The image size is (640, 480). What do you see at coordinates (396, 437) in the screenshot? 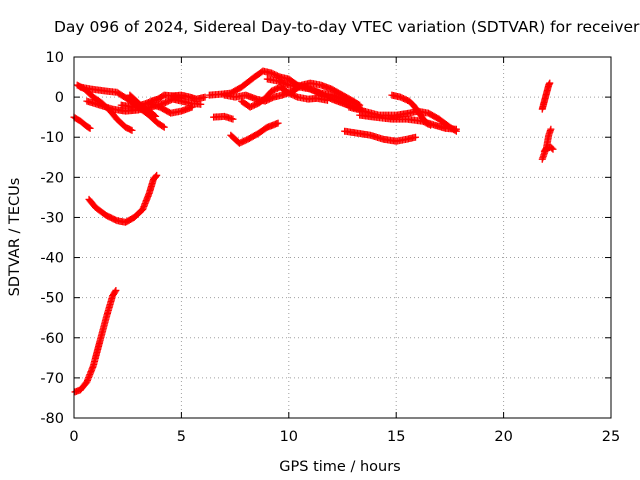
I see `x-tick-label: 15` at bounding box center [396, 437].